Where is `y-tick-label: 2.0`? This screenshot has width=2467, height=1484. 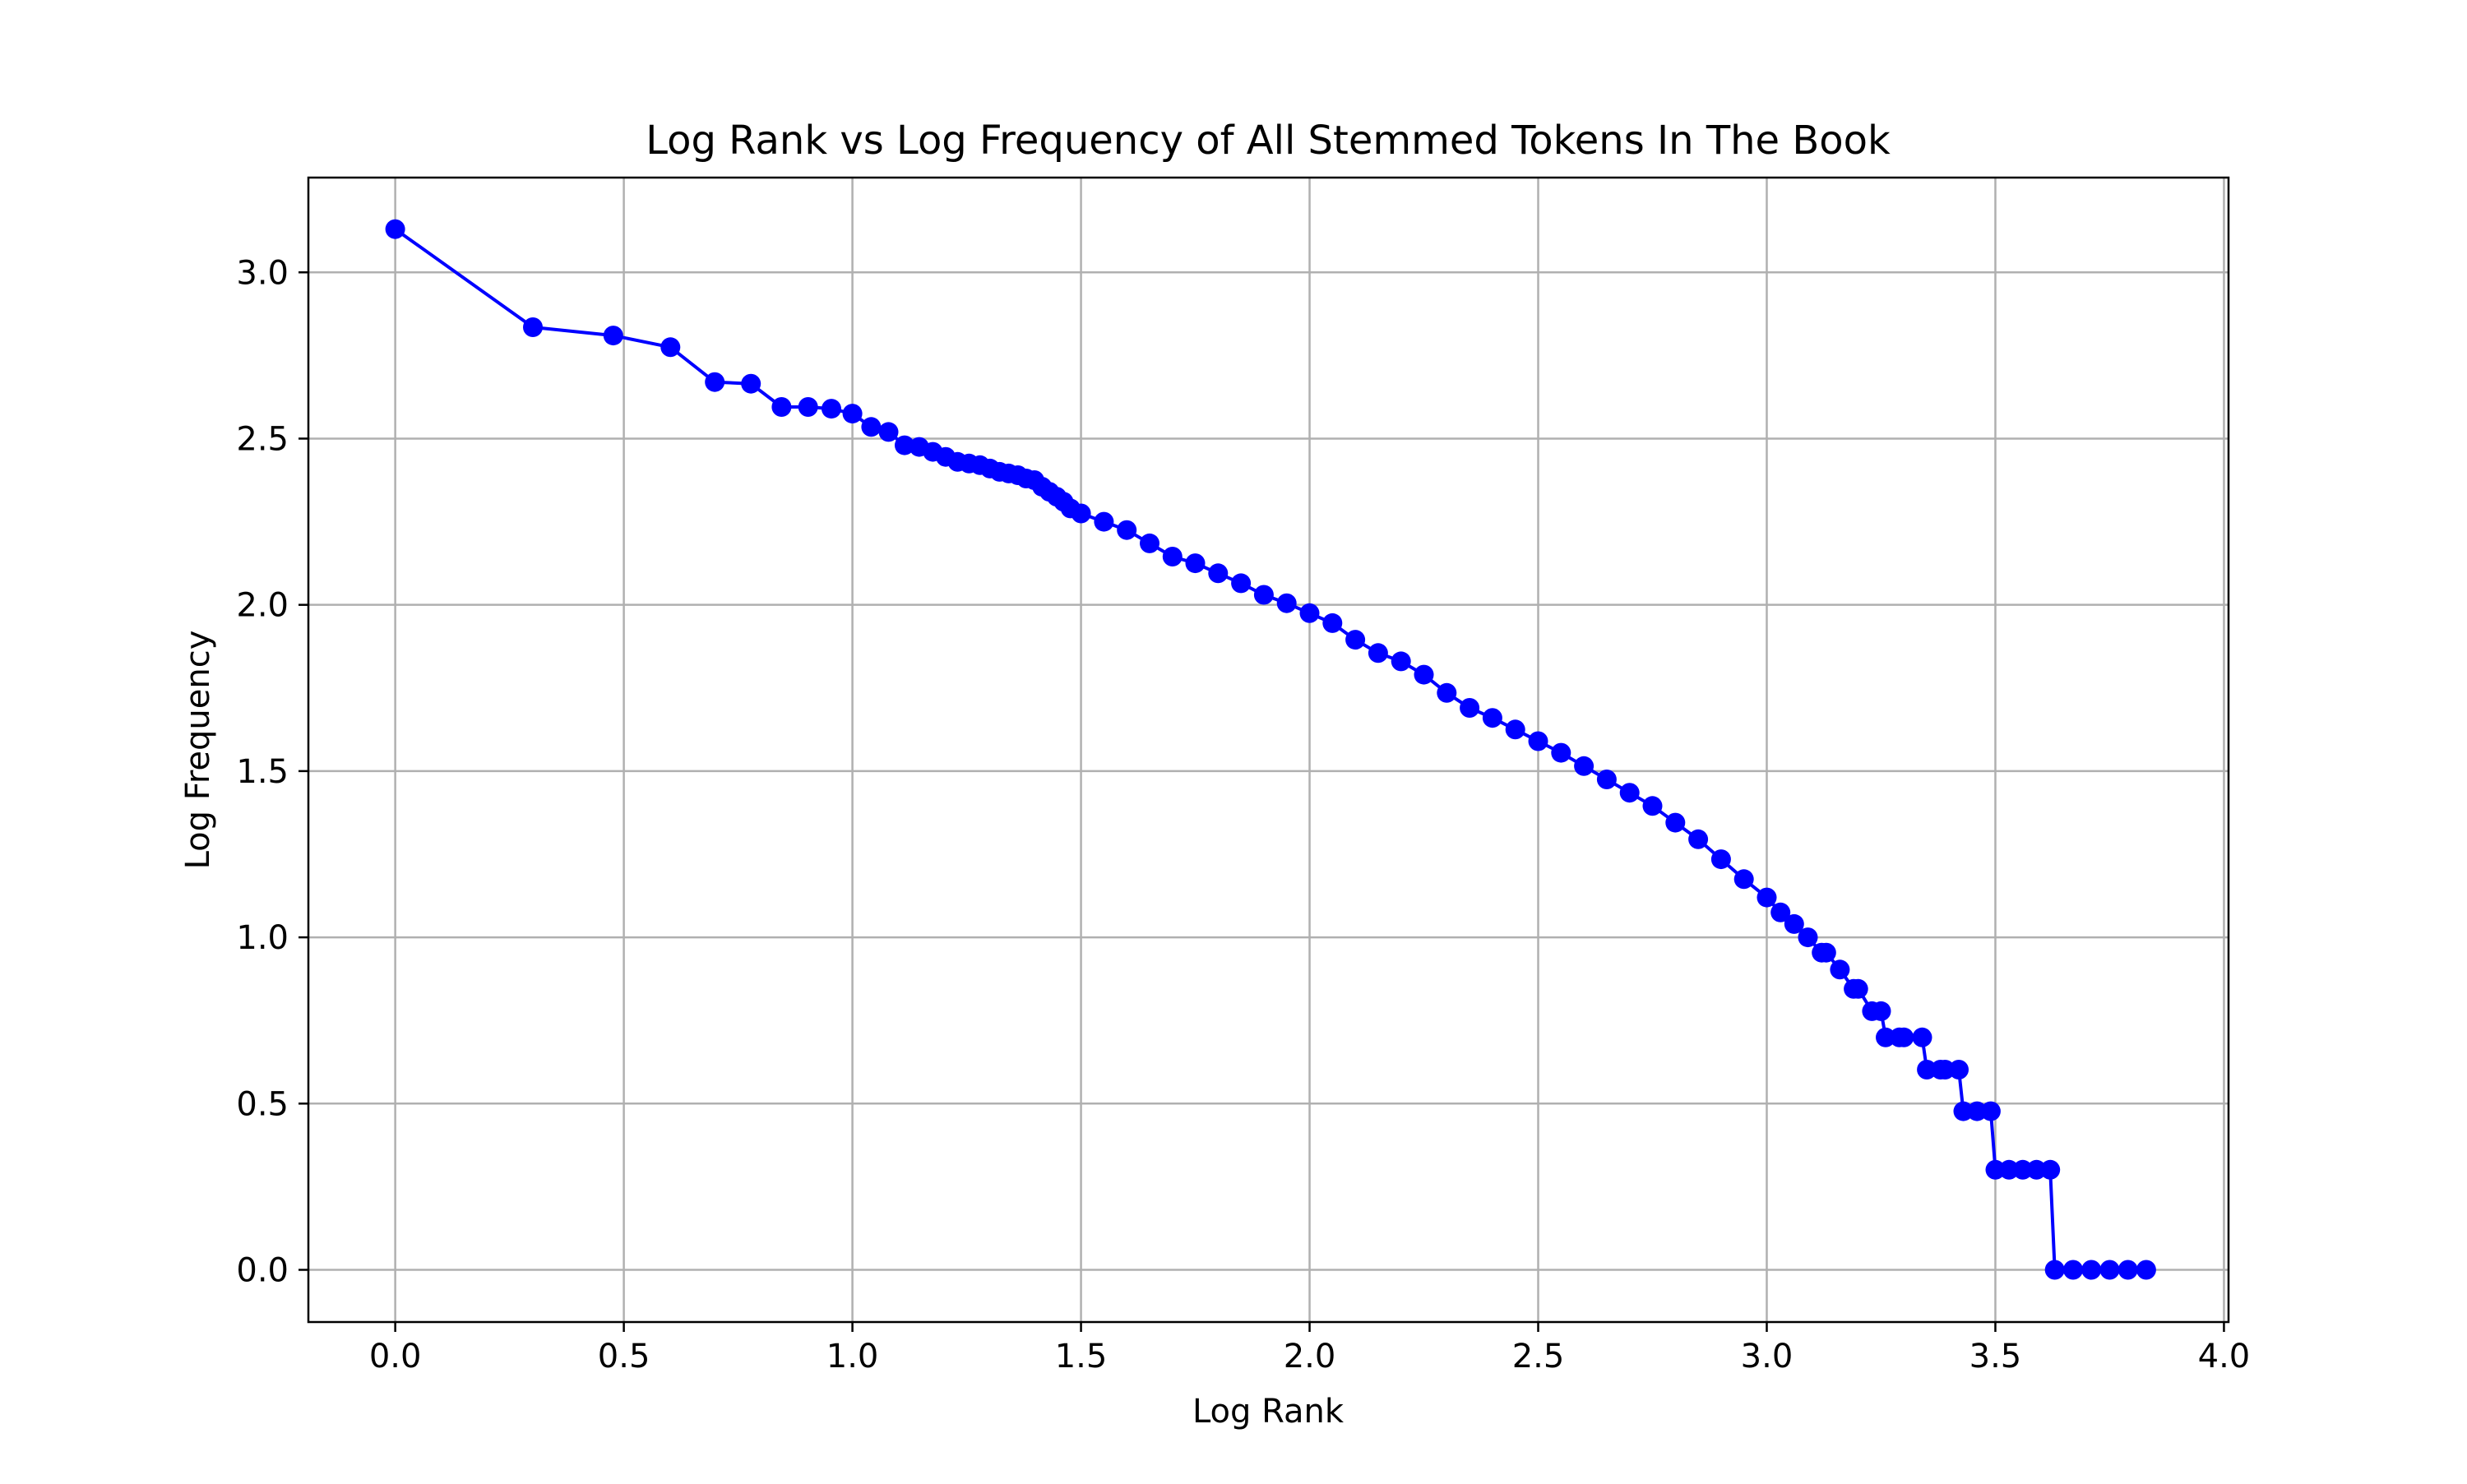
y-tick-label: 2.0 is located at coordinates (262, 606).